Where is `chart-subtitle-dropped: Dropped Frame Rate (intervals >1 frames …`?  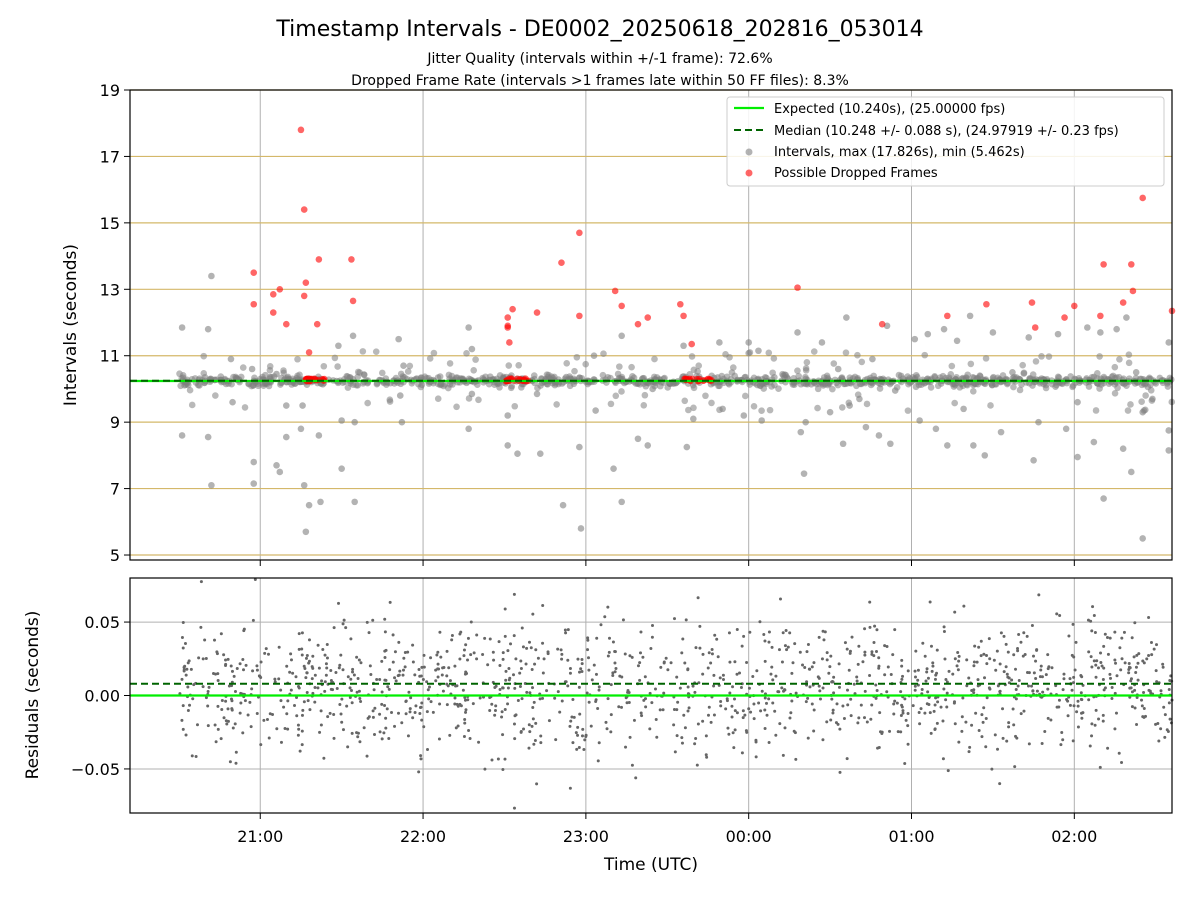
chart-subtitle-dropped: Dropped Frame Rate (intervals >1 frames … is located at coordinates (600, 81).